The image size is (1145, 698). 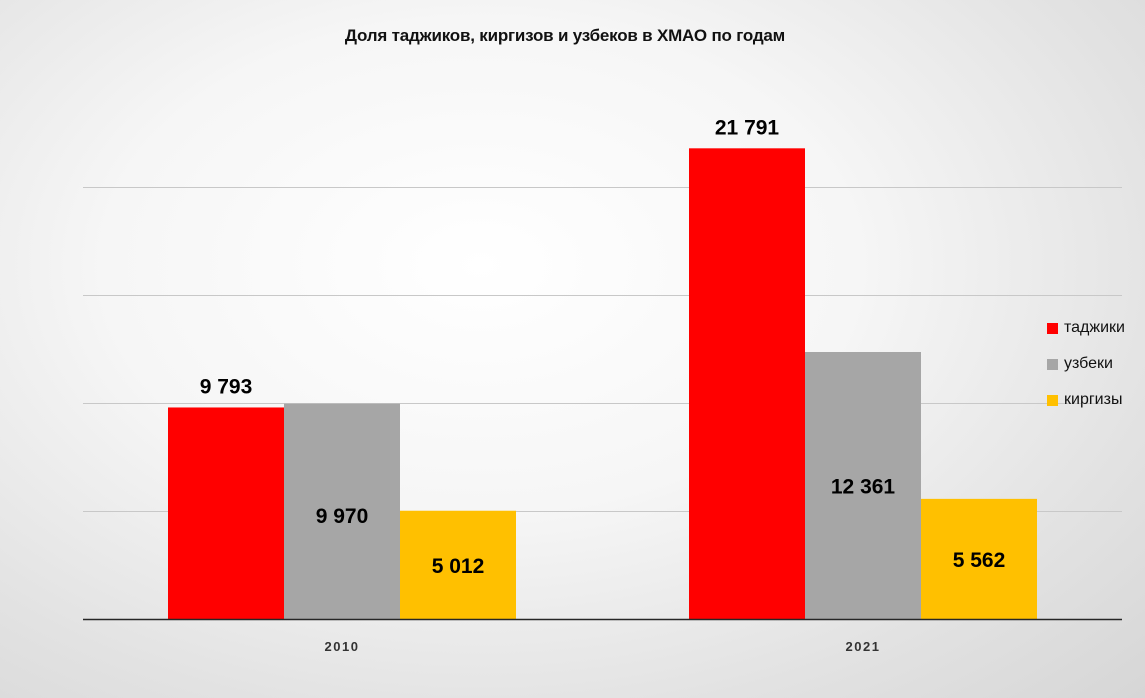 I want to click on bar-kyrgyz-2021, so click(x=979, y=558).